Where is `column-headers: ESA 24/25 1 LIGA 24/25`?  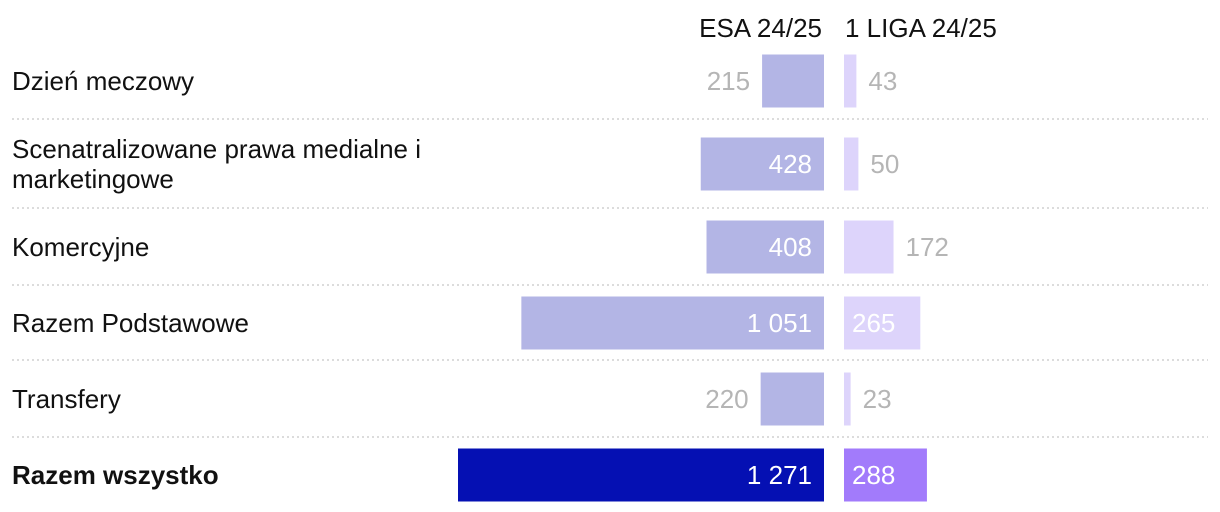
column-headers: ESA 24/25 1 LIGA 24/25 is located at coordinates (848, 28).